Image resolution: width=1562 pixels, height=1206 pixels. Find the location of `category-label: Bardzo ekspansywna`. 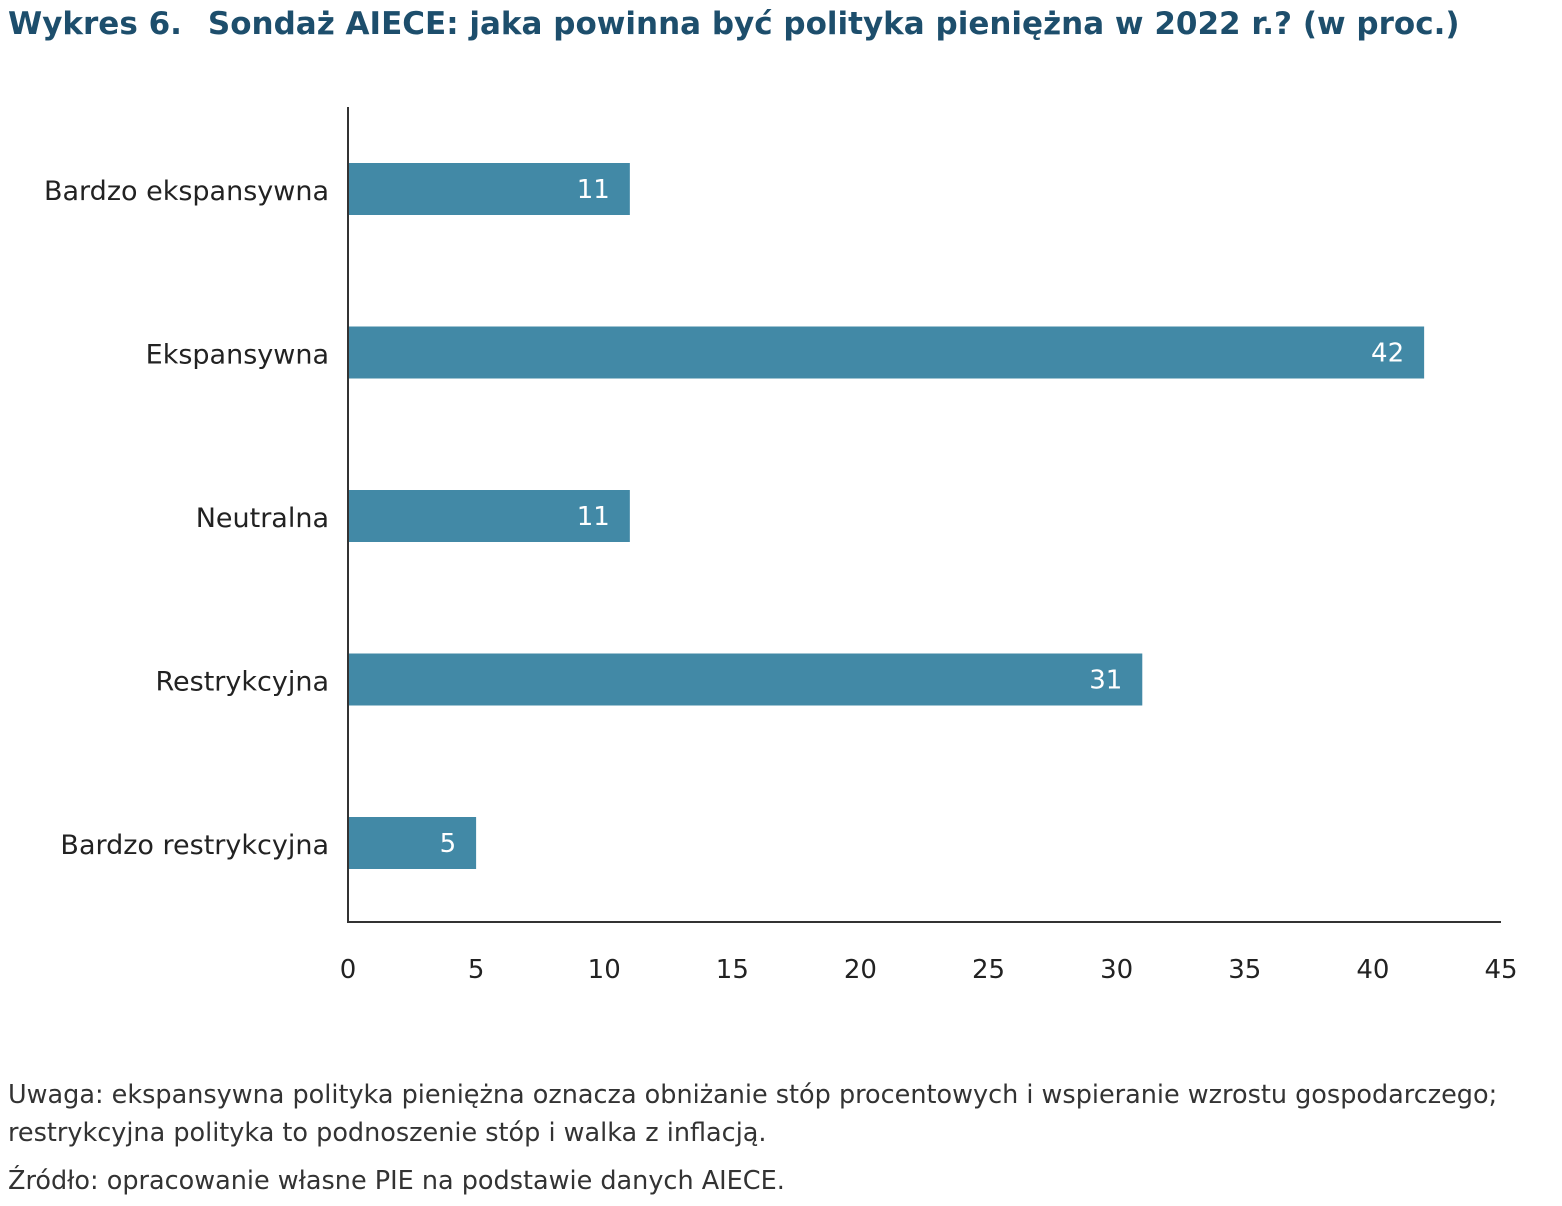

category-label: Bardzo ekspansywna is located at coordinates (186, 191).